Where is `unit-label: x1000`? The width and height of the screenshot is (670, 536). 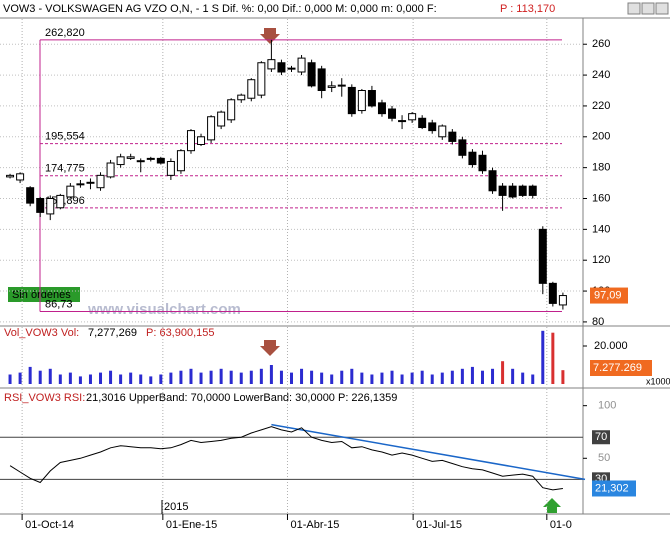
unit-label: x1000 is located at coordinates (658, 381).